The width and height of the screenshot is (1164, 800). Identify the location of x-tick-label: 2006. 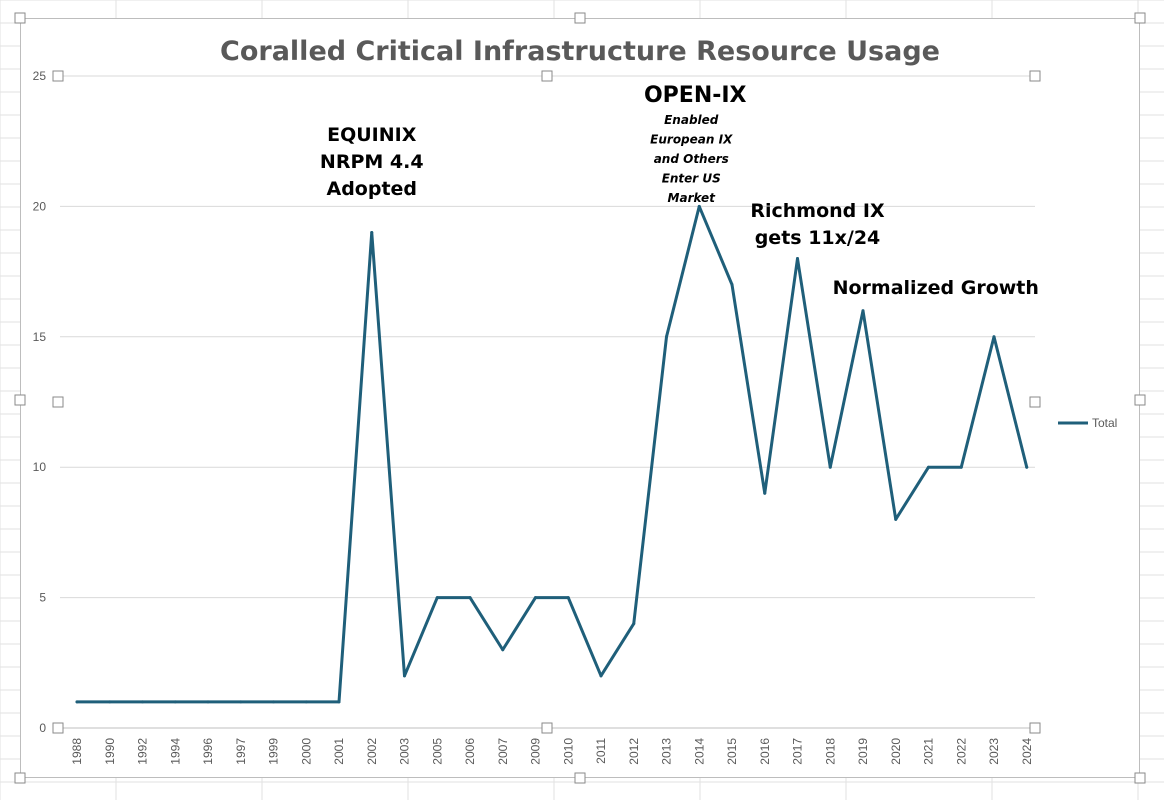
(470, 751).